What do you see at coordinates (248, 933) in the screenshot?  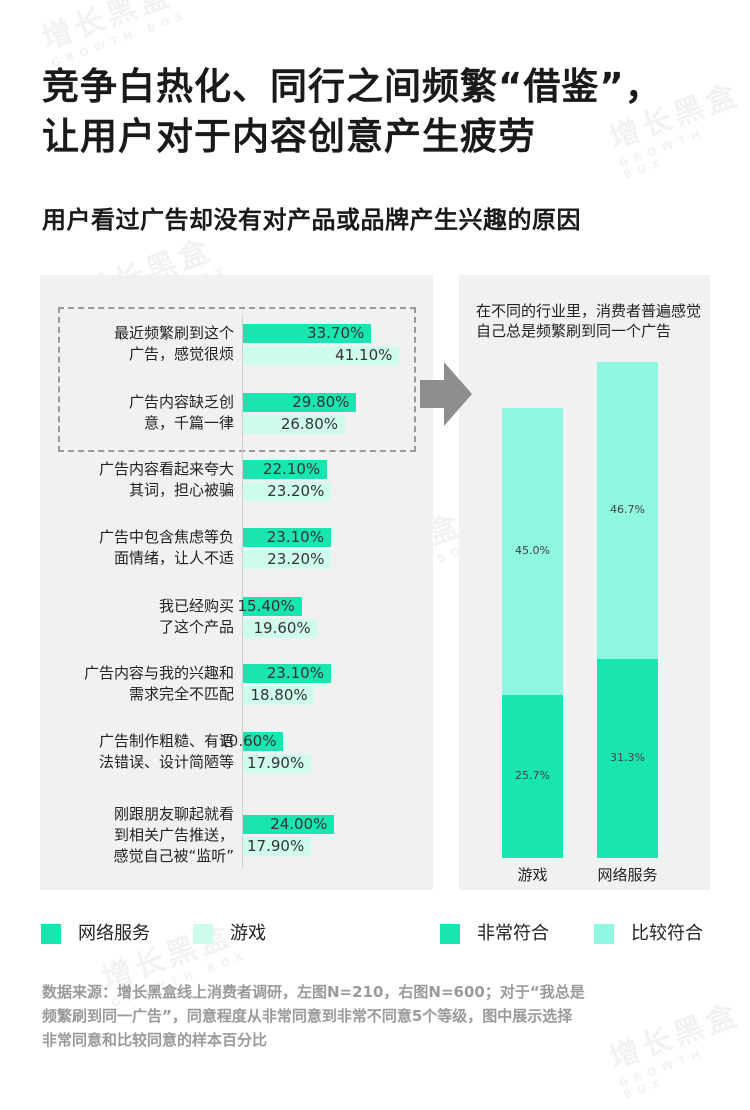 I see `legend-label-game: 游戏` at bounding box center [248, 933].